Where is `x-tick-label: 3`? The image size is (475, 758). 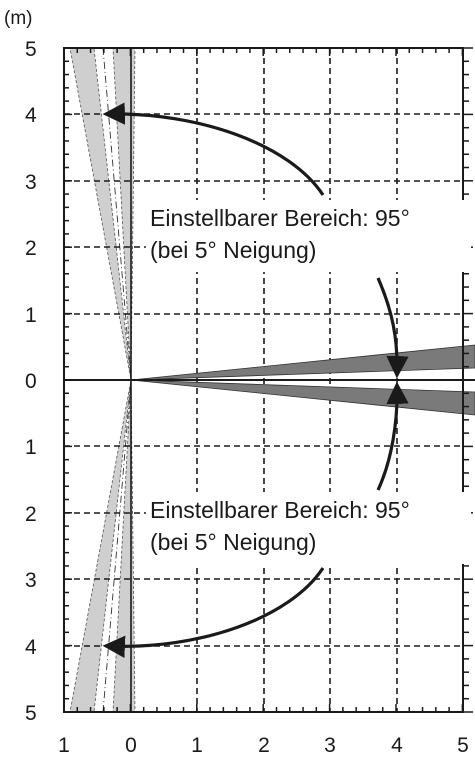
x-tick-label: 3 is located at coordinates (330, 745).